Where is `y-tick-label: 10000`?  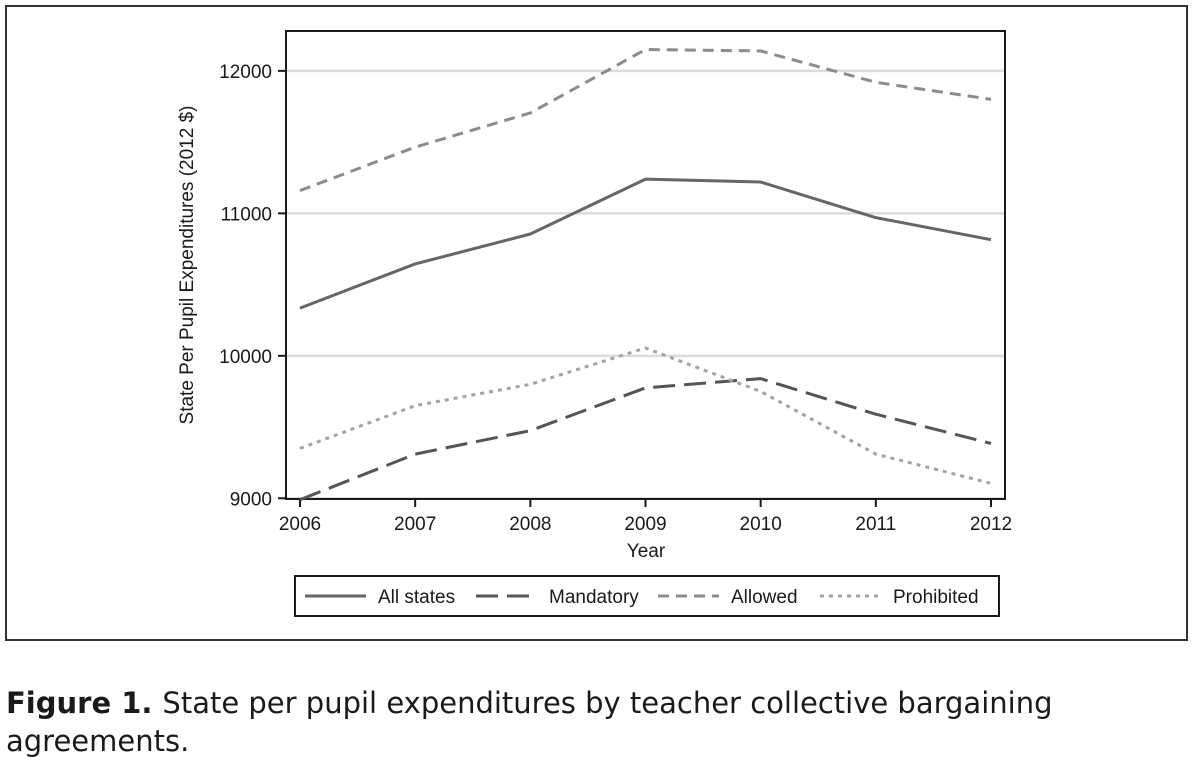
y-tick-label: 10000 is located at coordinates (245, 357).